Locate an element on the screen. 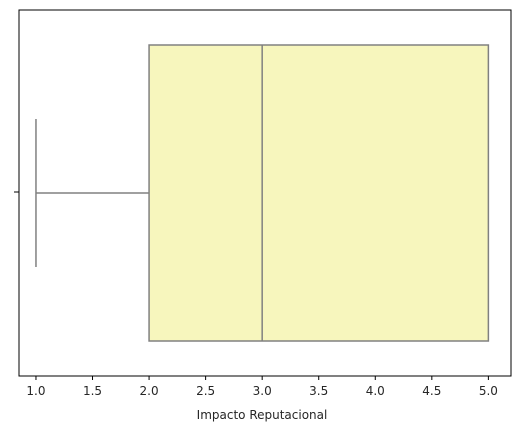 The height and width of the screenshot is (432, 520). x-tick-label: 2.5 is located at coordinates (205, 391).